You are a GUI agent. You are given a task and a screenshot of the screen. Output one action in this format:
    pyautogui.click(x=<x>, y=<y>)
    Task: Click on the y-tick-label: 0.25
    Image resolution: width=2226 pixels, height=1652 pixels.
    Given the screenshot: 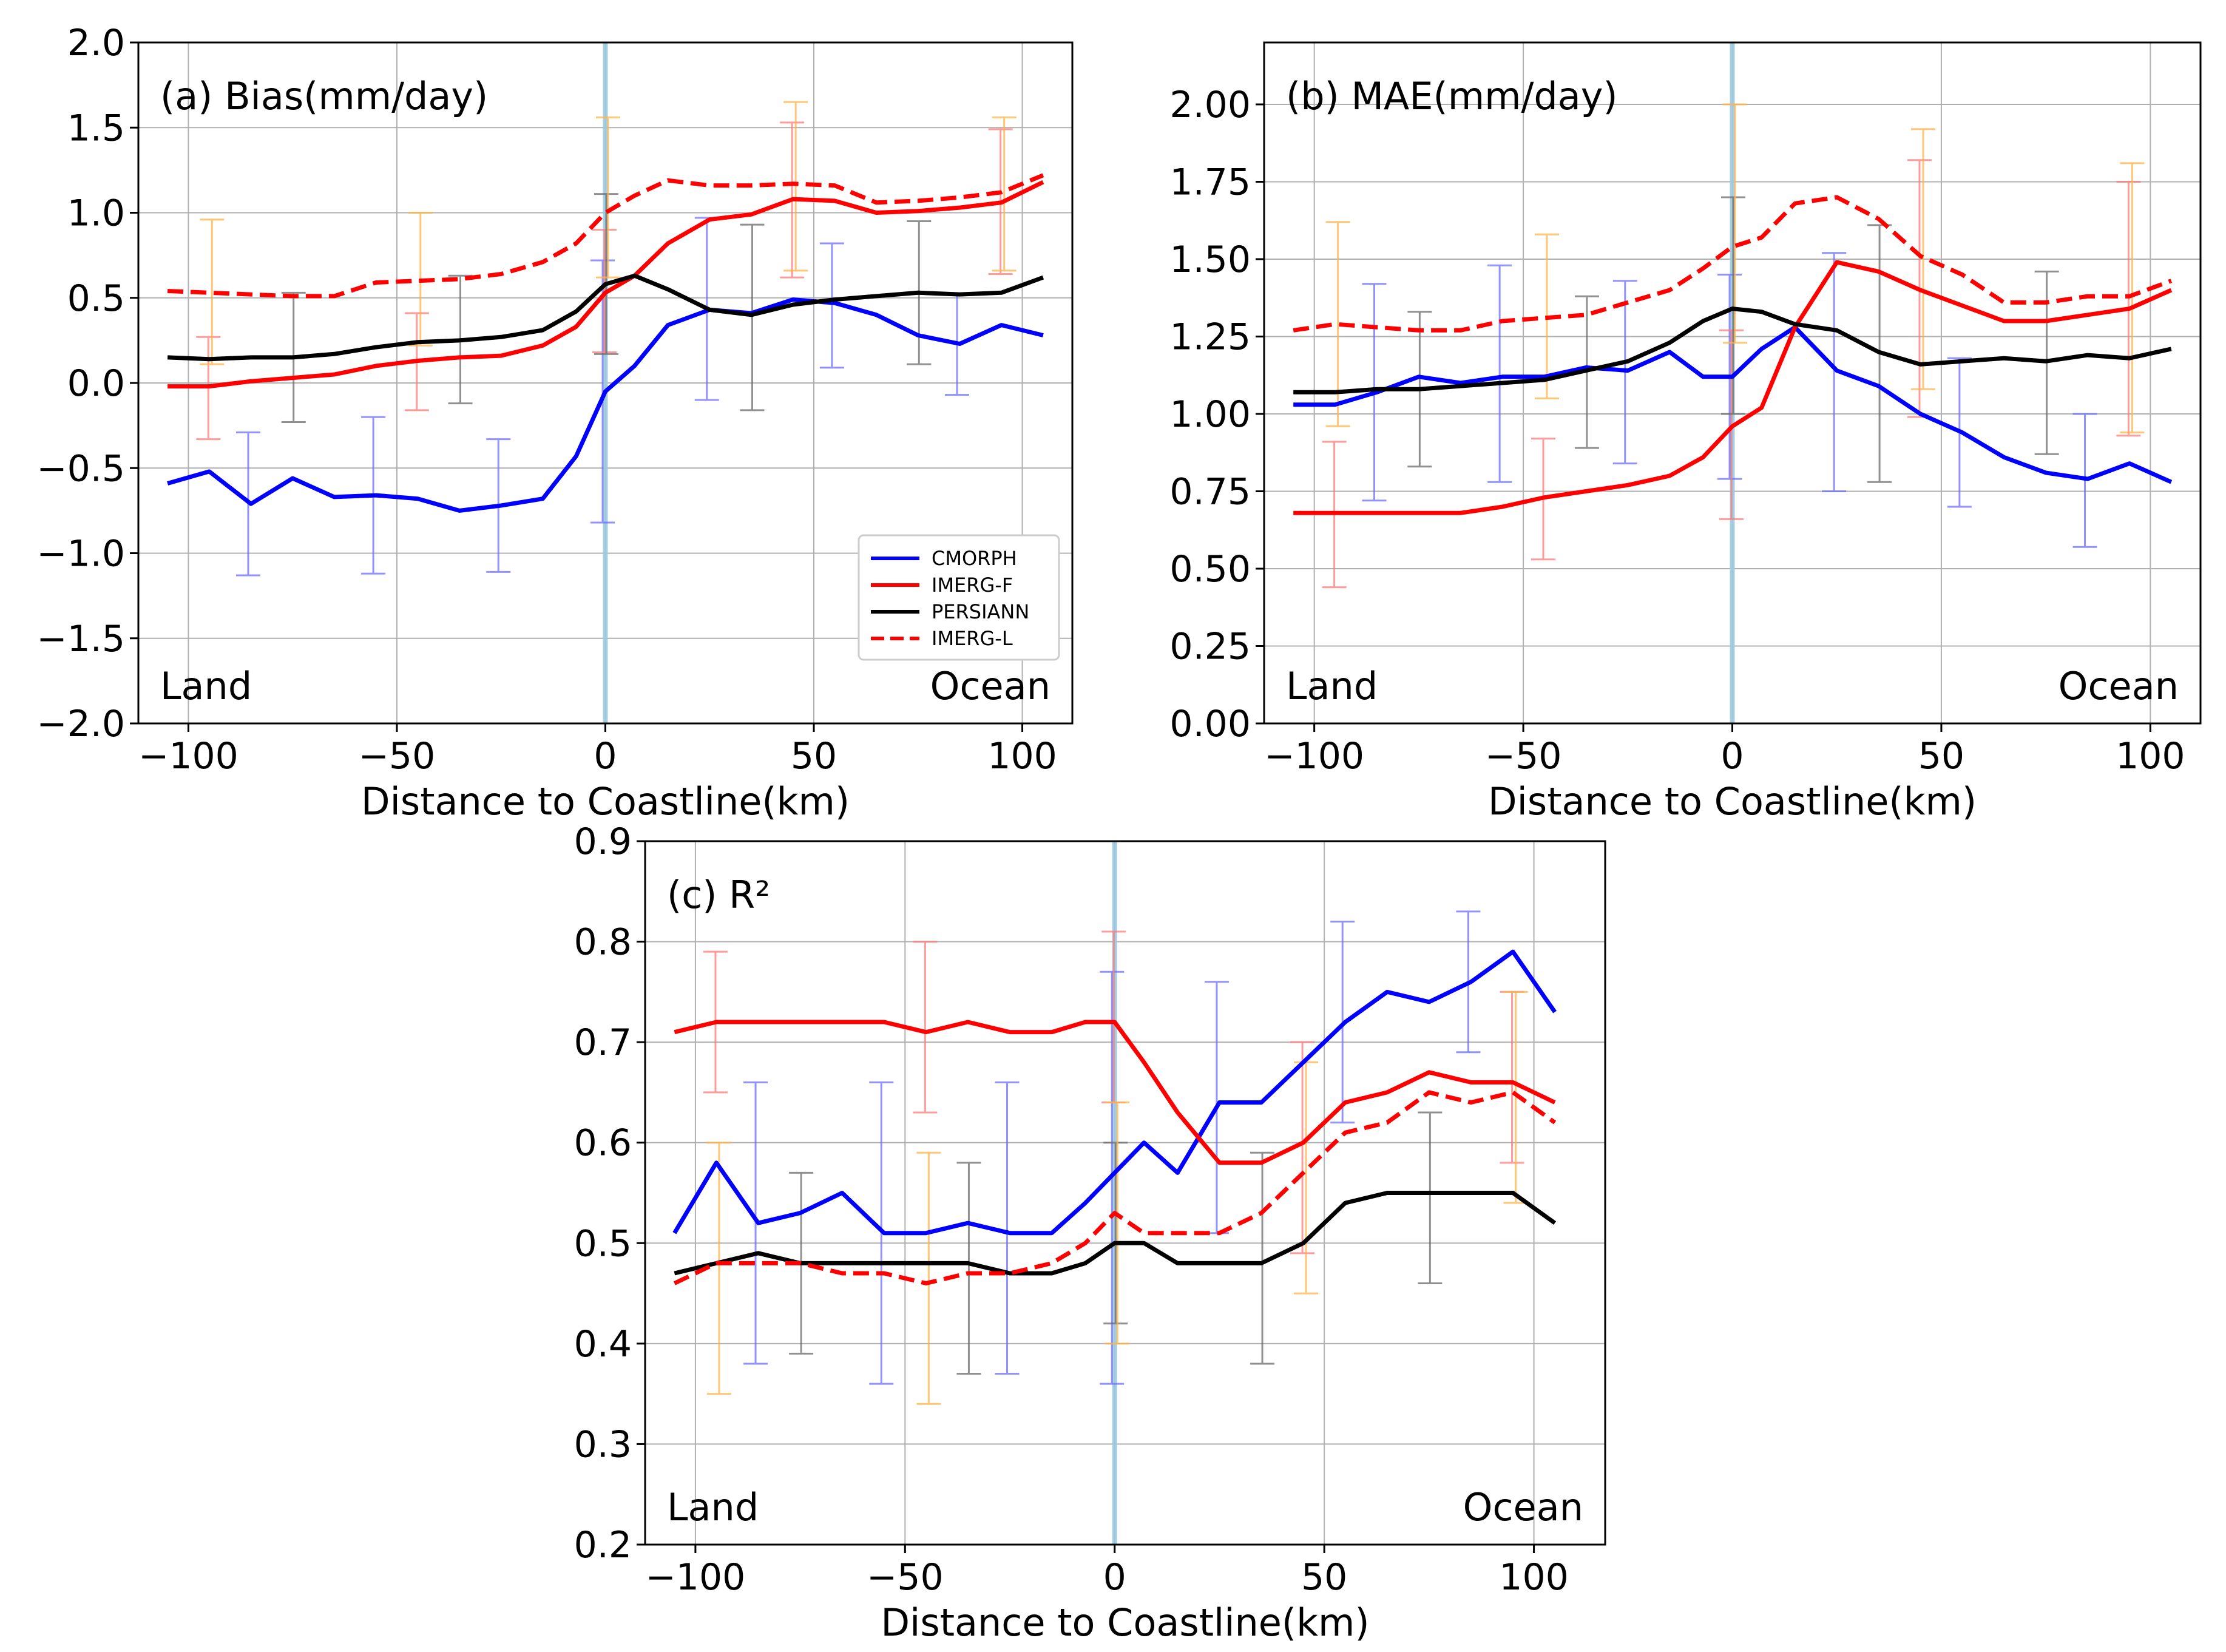 What is the action you would take?
    pyautogui.click(x=1210, y=647)
    